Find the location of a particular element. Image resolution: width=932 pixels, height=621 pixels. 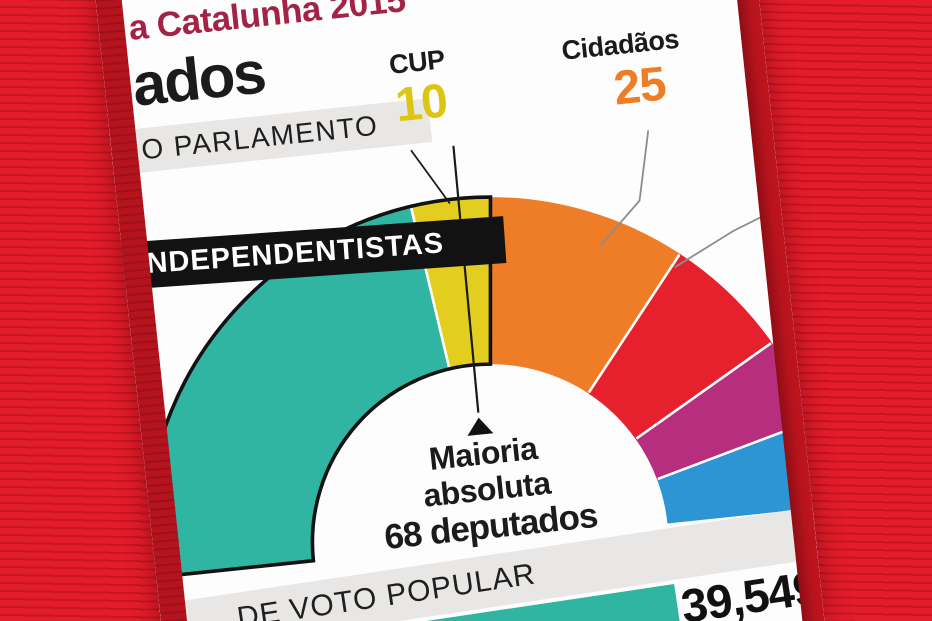

cup-leader-line is located at coordinates (430, 177).